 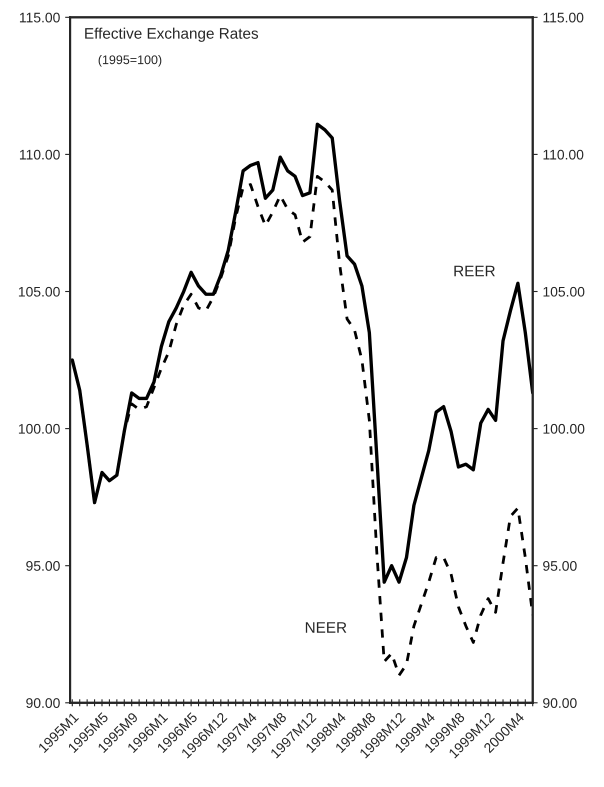 What do you see at coordinates (130, 61) in the screenshot?
I see `text: (1995=100)` at bounding box center [130, 61].